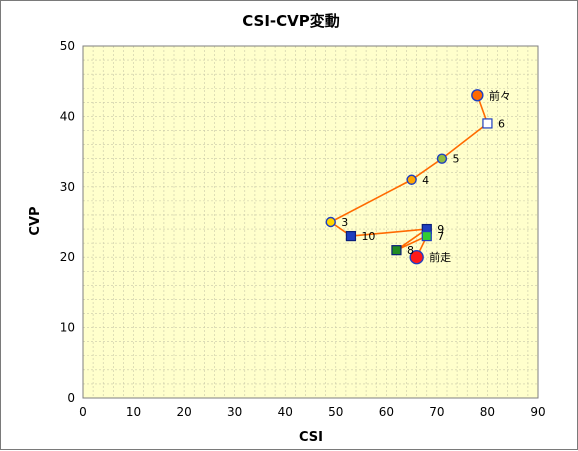 The height and width of the screenshot is (451, 578). I want to click on data-point-label: 前走, so click(440, 257).